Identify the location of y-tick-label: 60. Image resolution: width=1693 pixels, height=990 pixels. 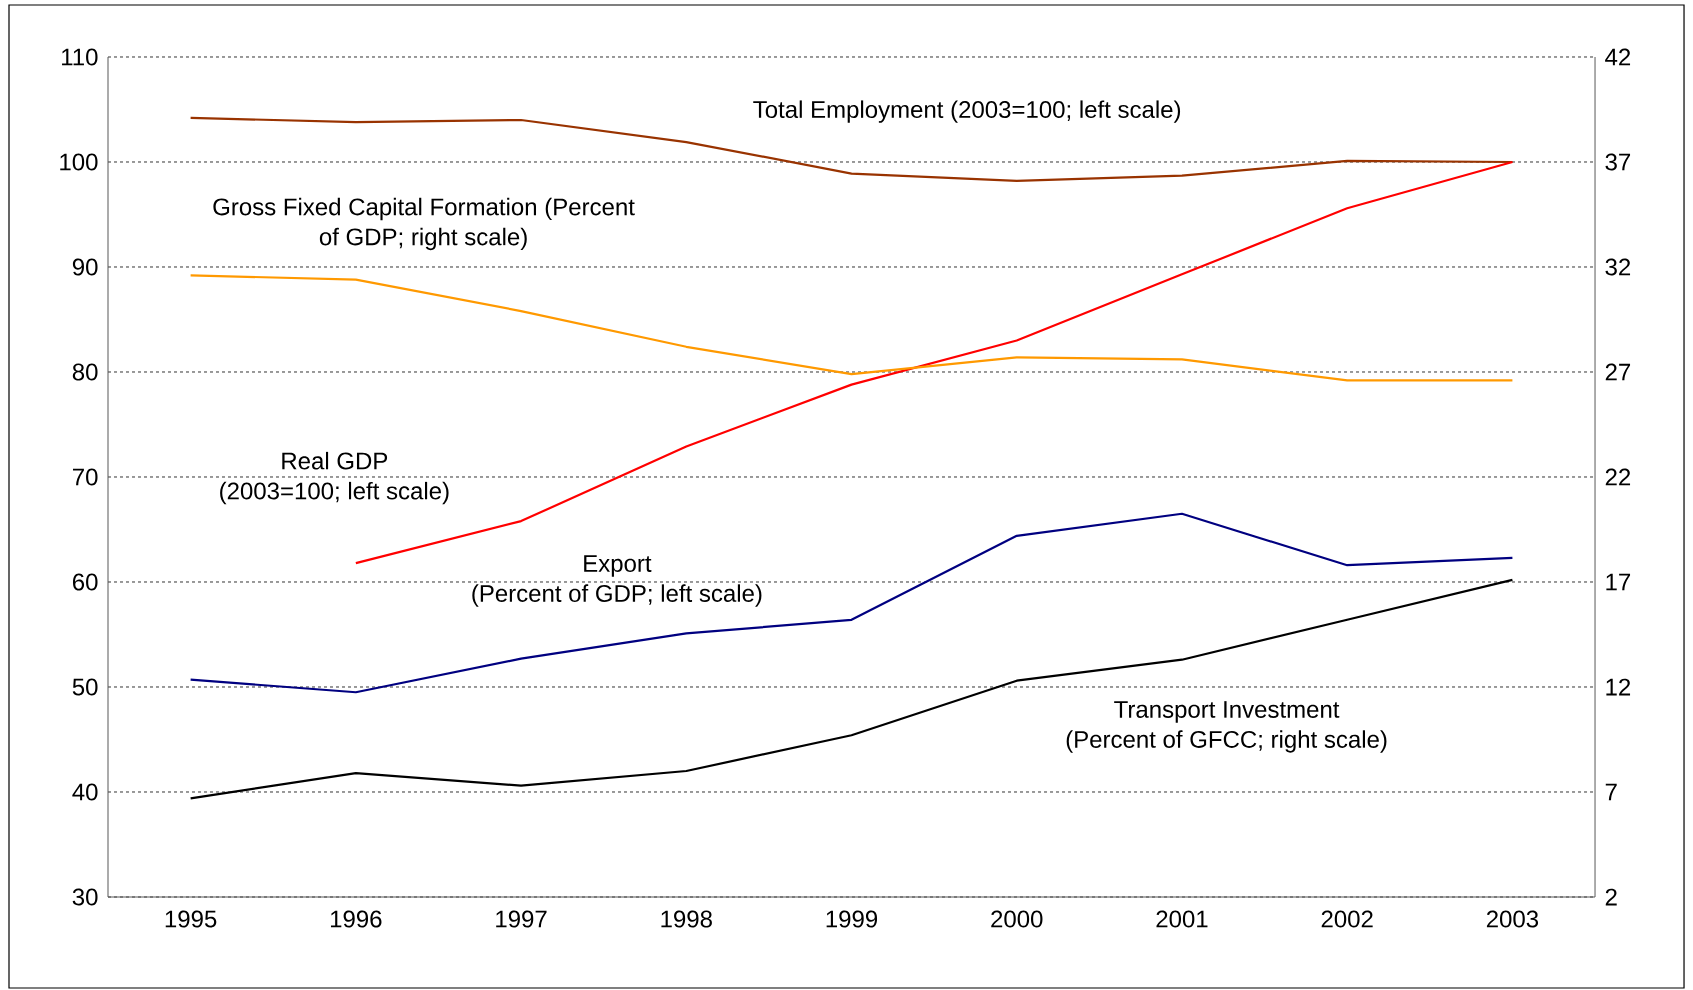
(85, 582).